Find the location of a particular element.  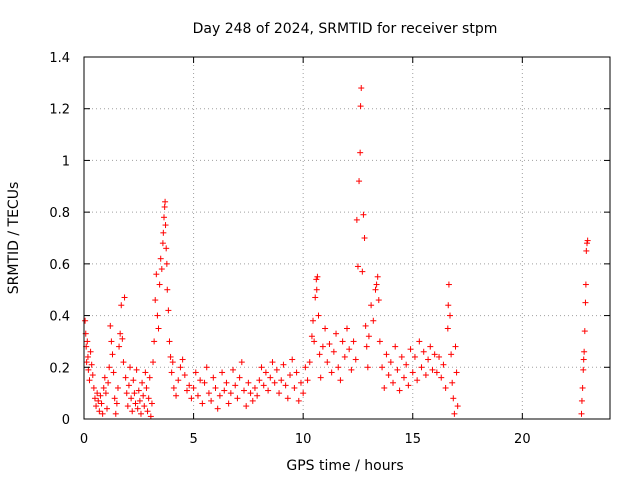

x-axis-label: GPS time / hours is located at coordinates (344, 466).